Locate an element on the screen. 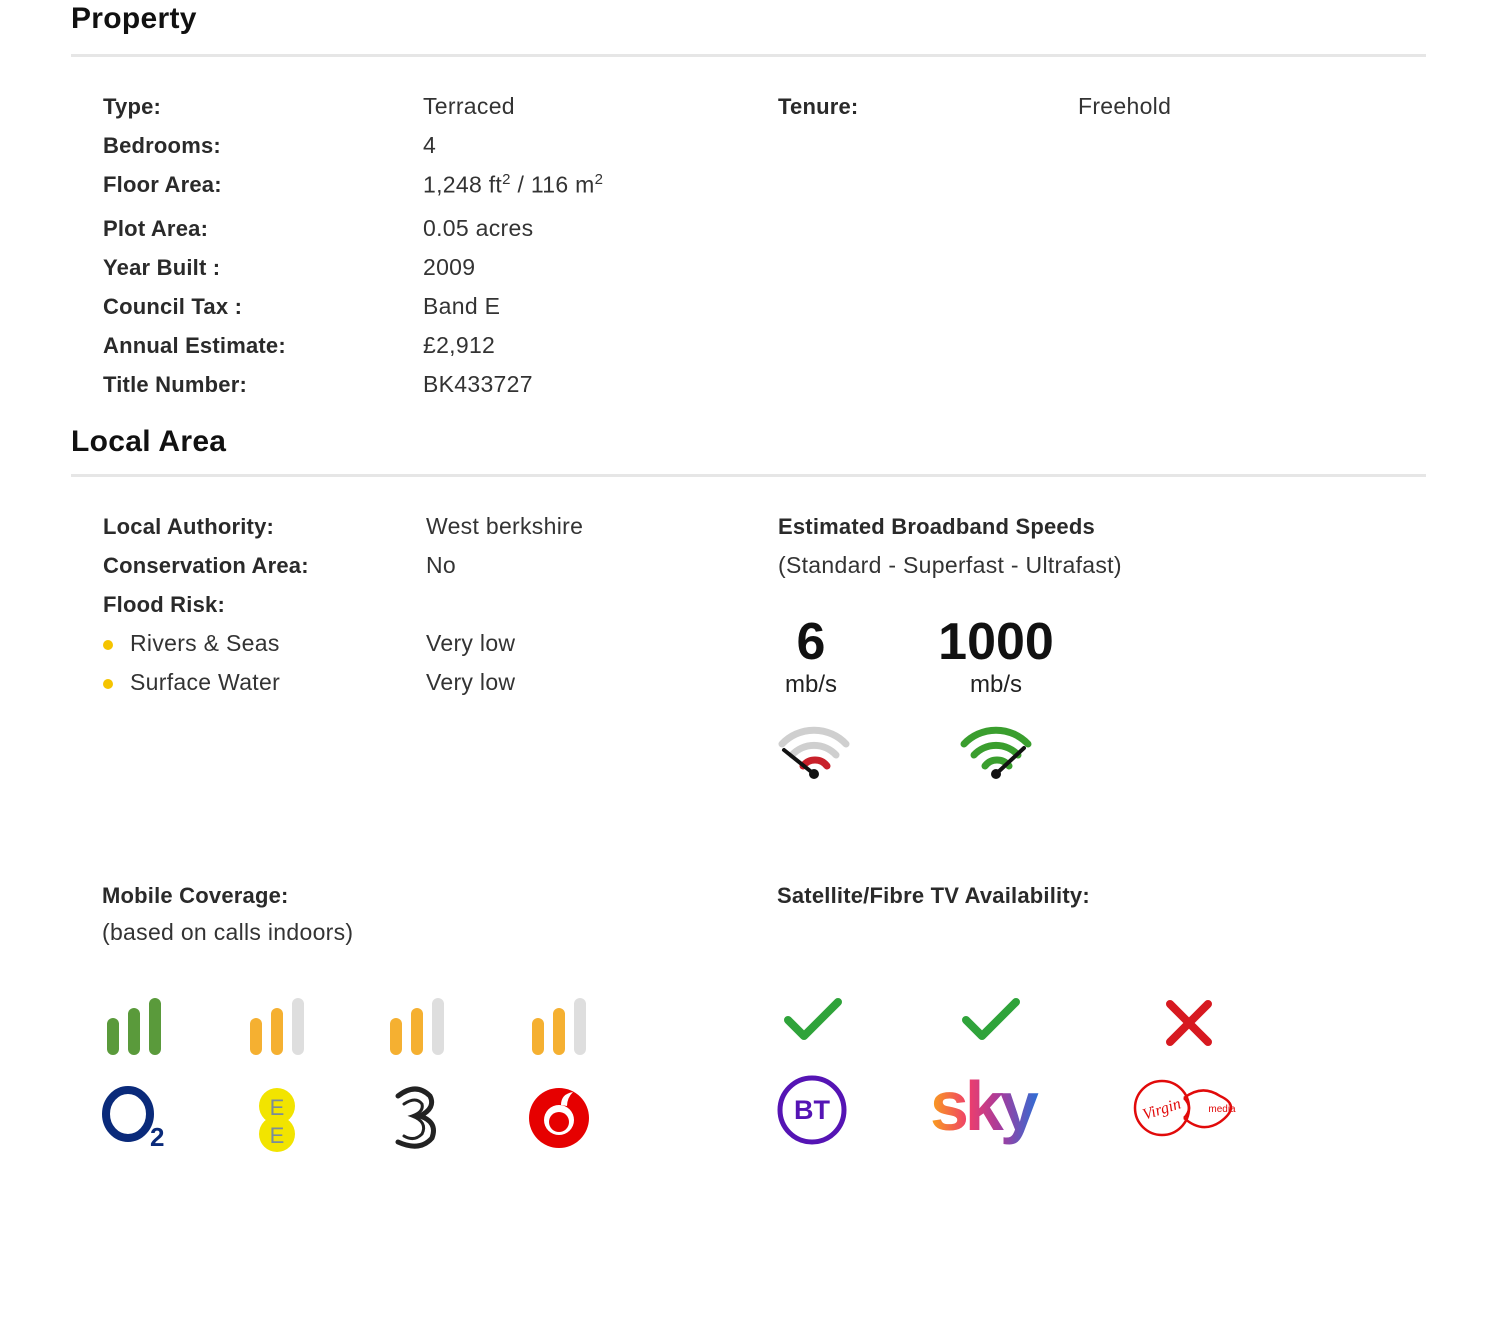 This screenshot has height=1342, width=1500. year-built-label: Year Built : is located at coordinates (162, 267).